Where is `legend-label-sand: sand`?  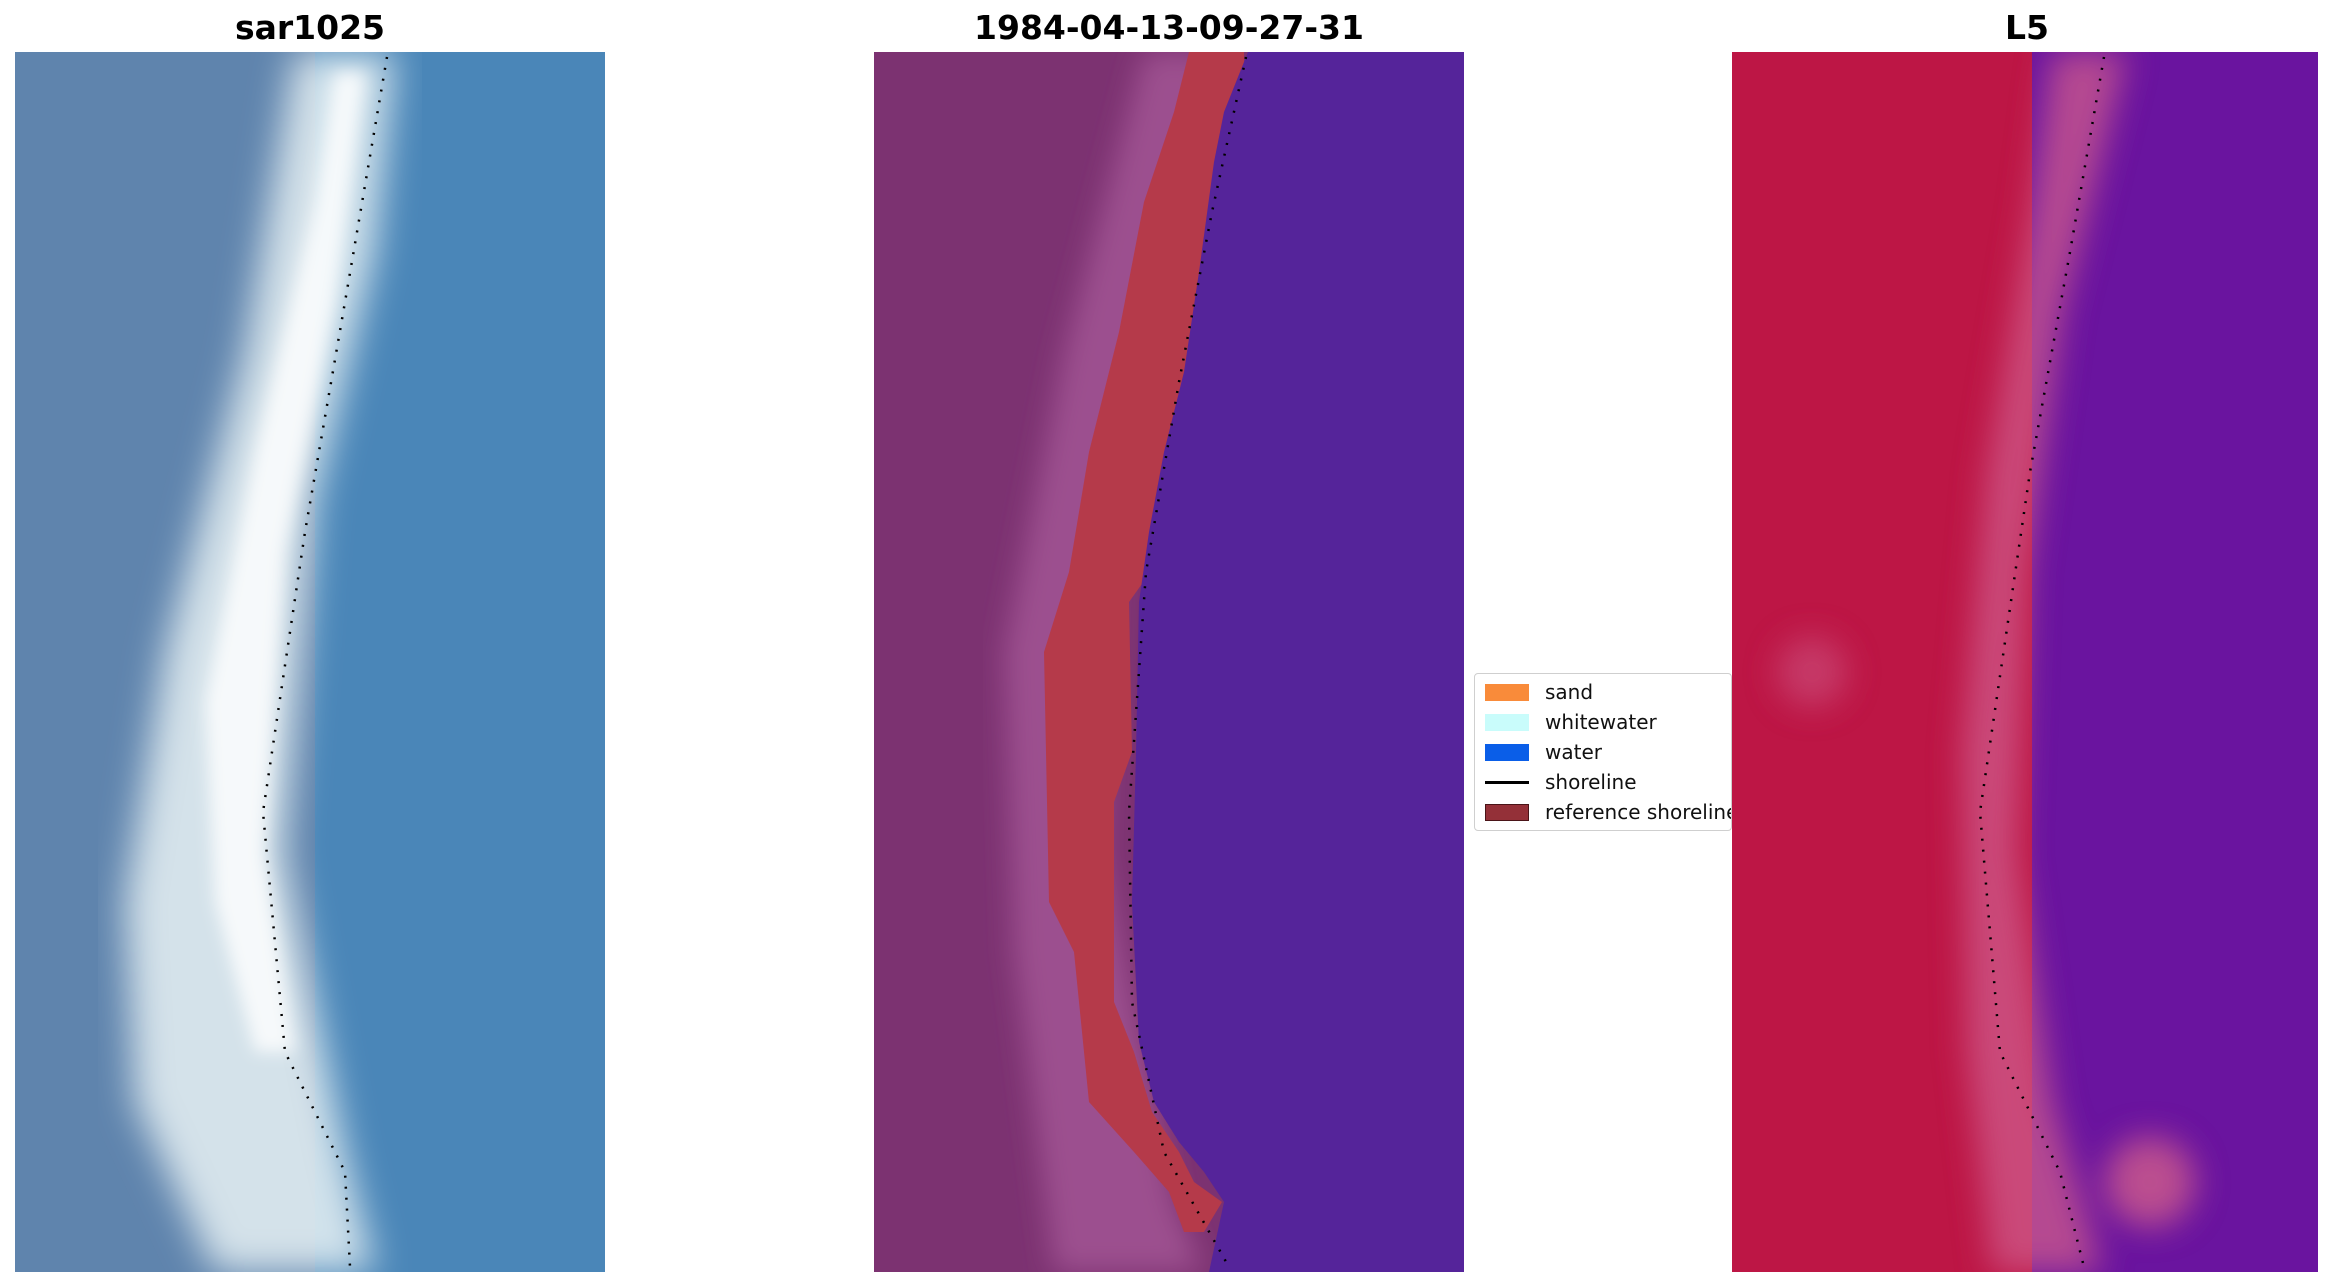 legend-label-sand: sand is located at coordinates (1569, 692).